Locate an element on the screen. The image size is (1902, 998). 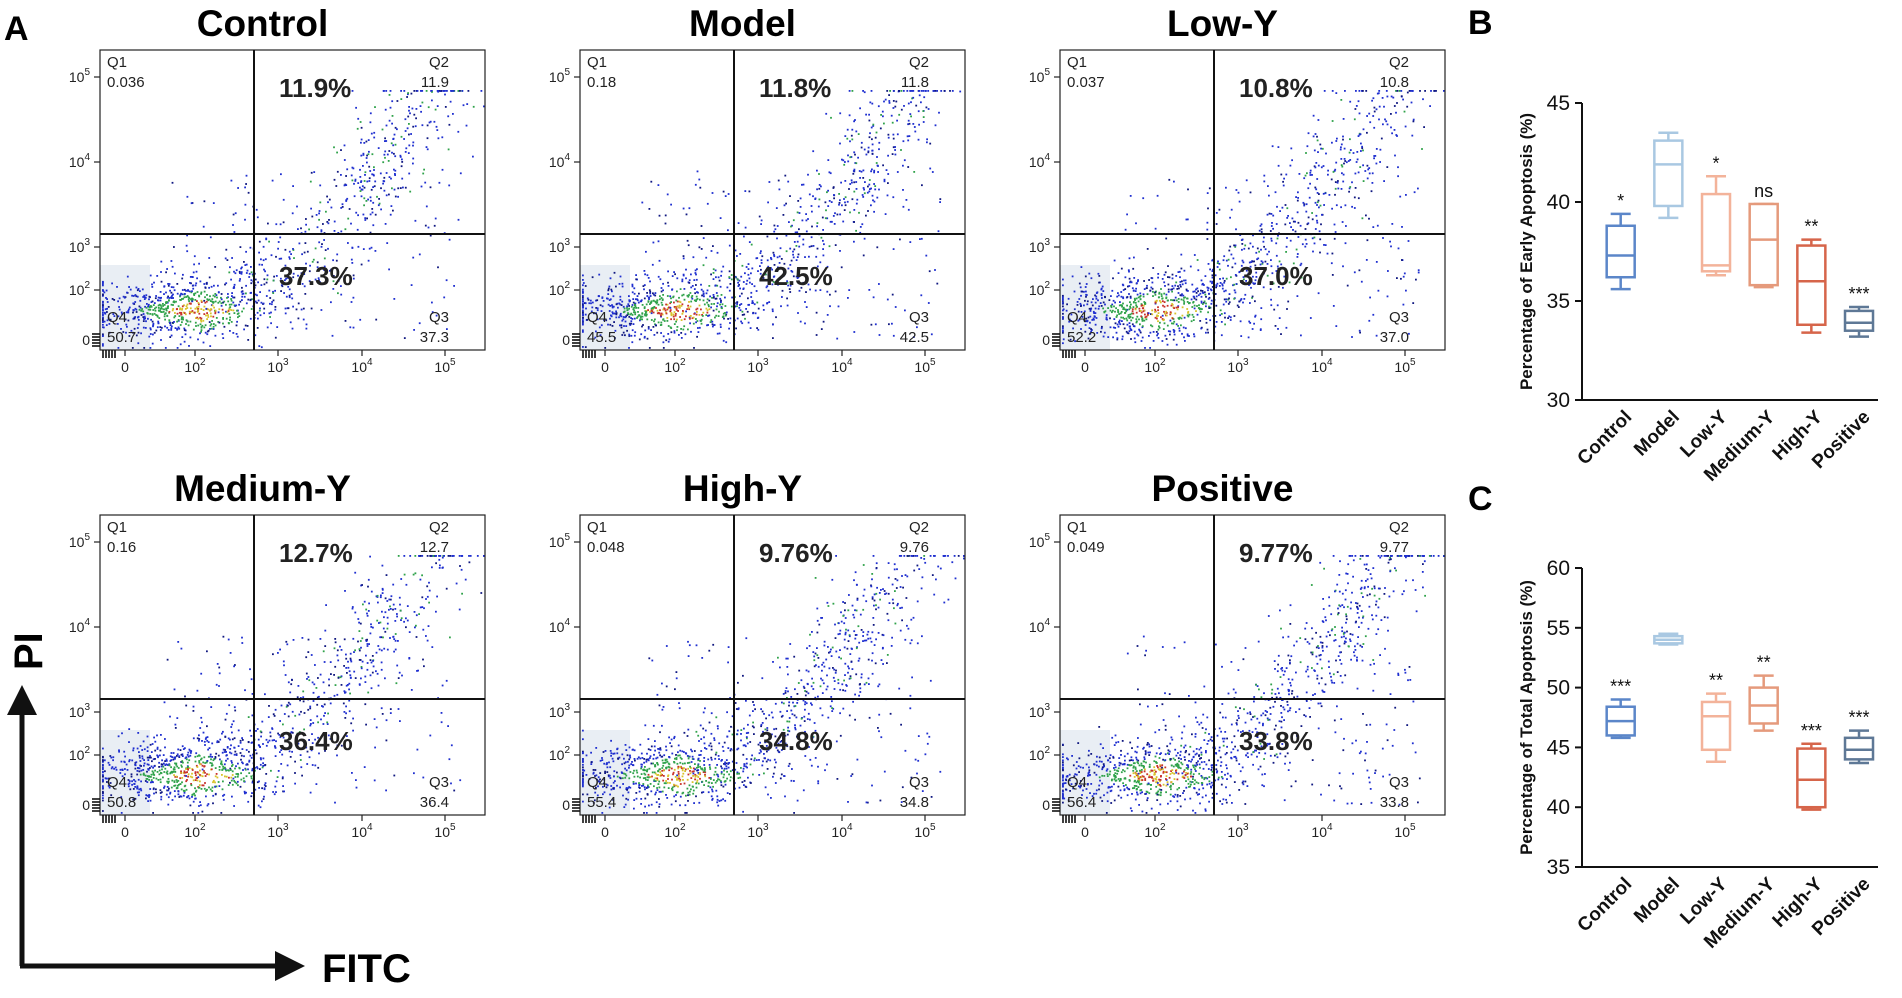
tick-exponent: 5 is located at coordinates (453, 362).